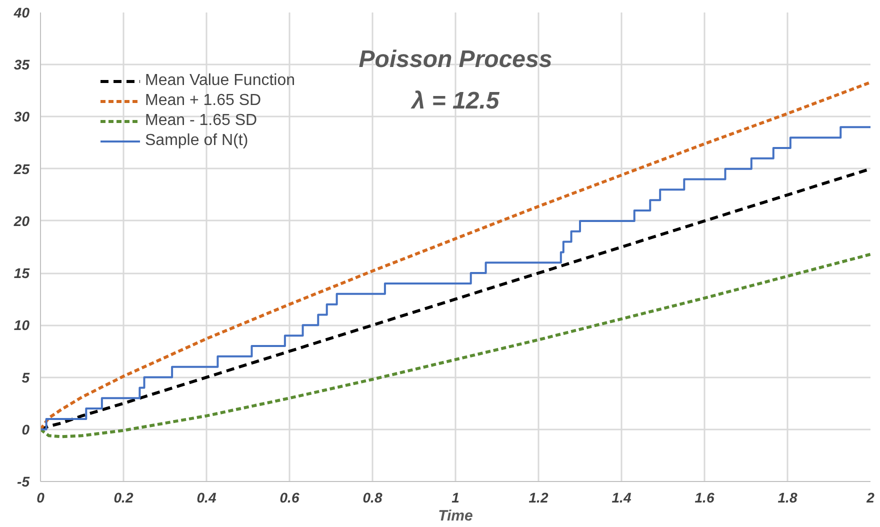 The image size is (880, 527). I want to click on y-tick-label: 20, so click(21, 220).